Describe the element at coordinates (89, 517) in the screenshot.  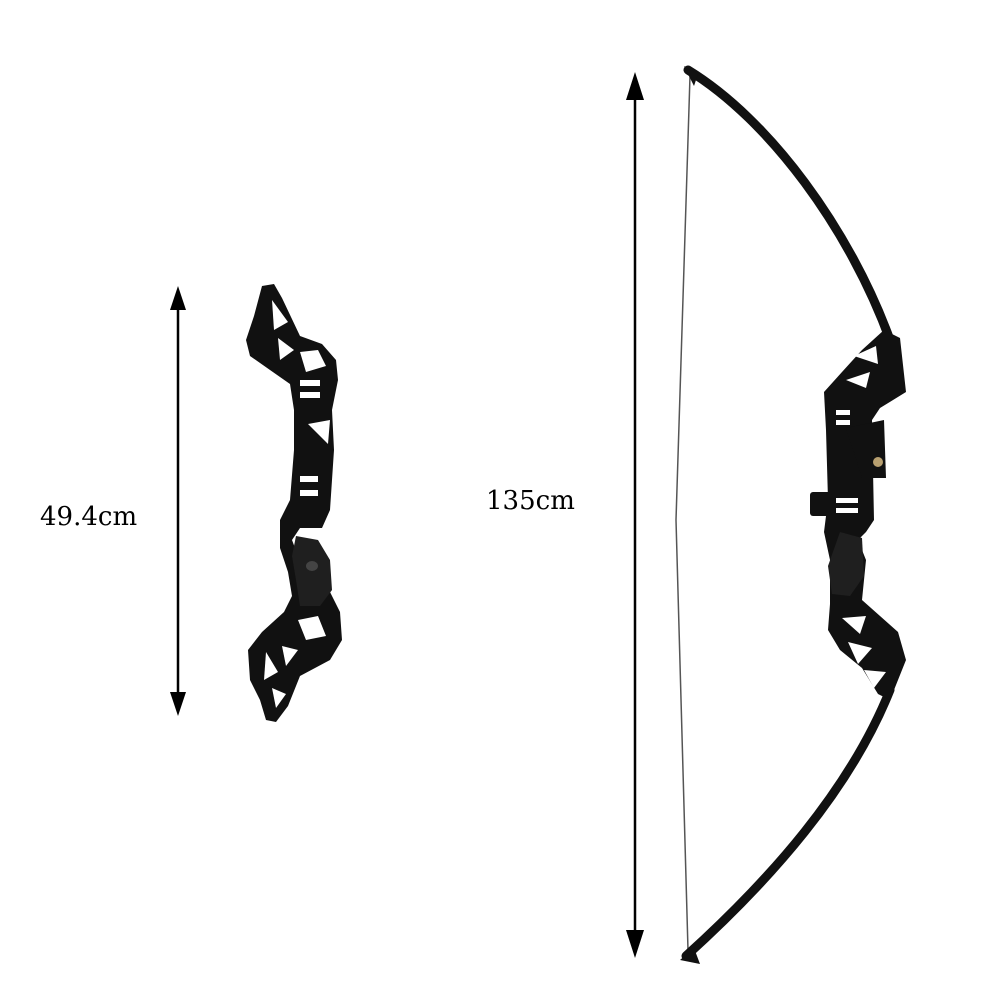
I see `riser-length-label: 49.4cm` at that location.